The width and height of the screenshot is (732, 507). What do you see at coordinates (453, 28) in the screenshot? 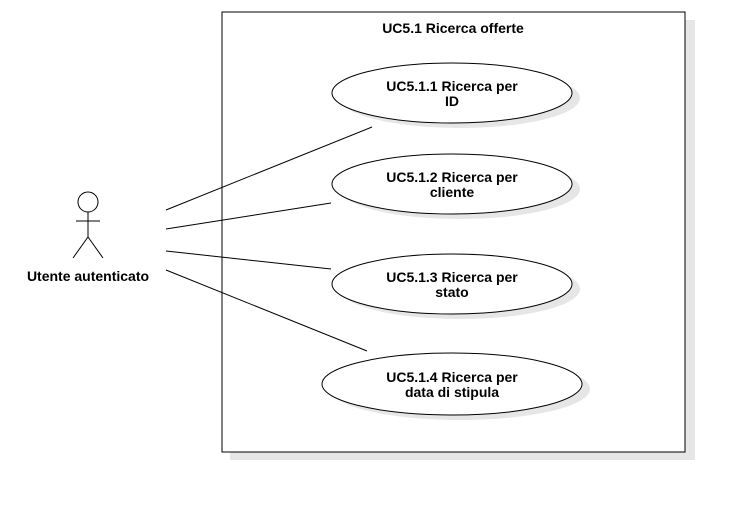
I see `system-title: UC5.1 Ricerca offerte` at bounding box center [453, 28].